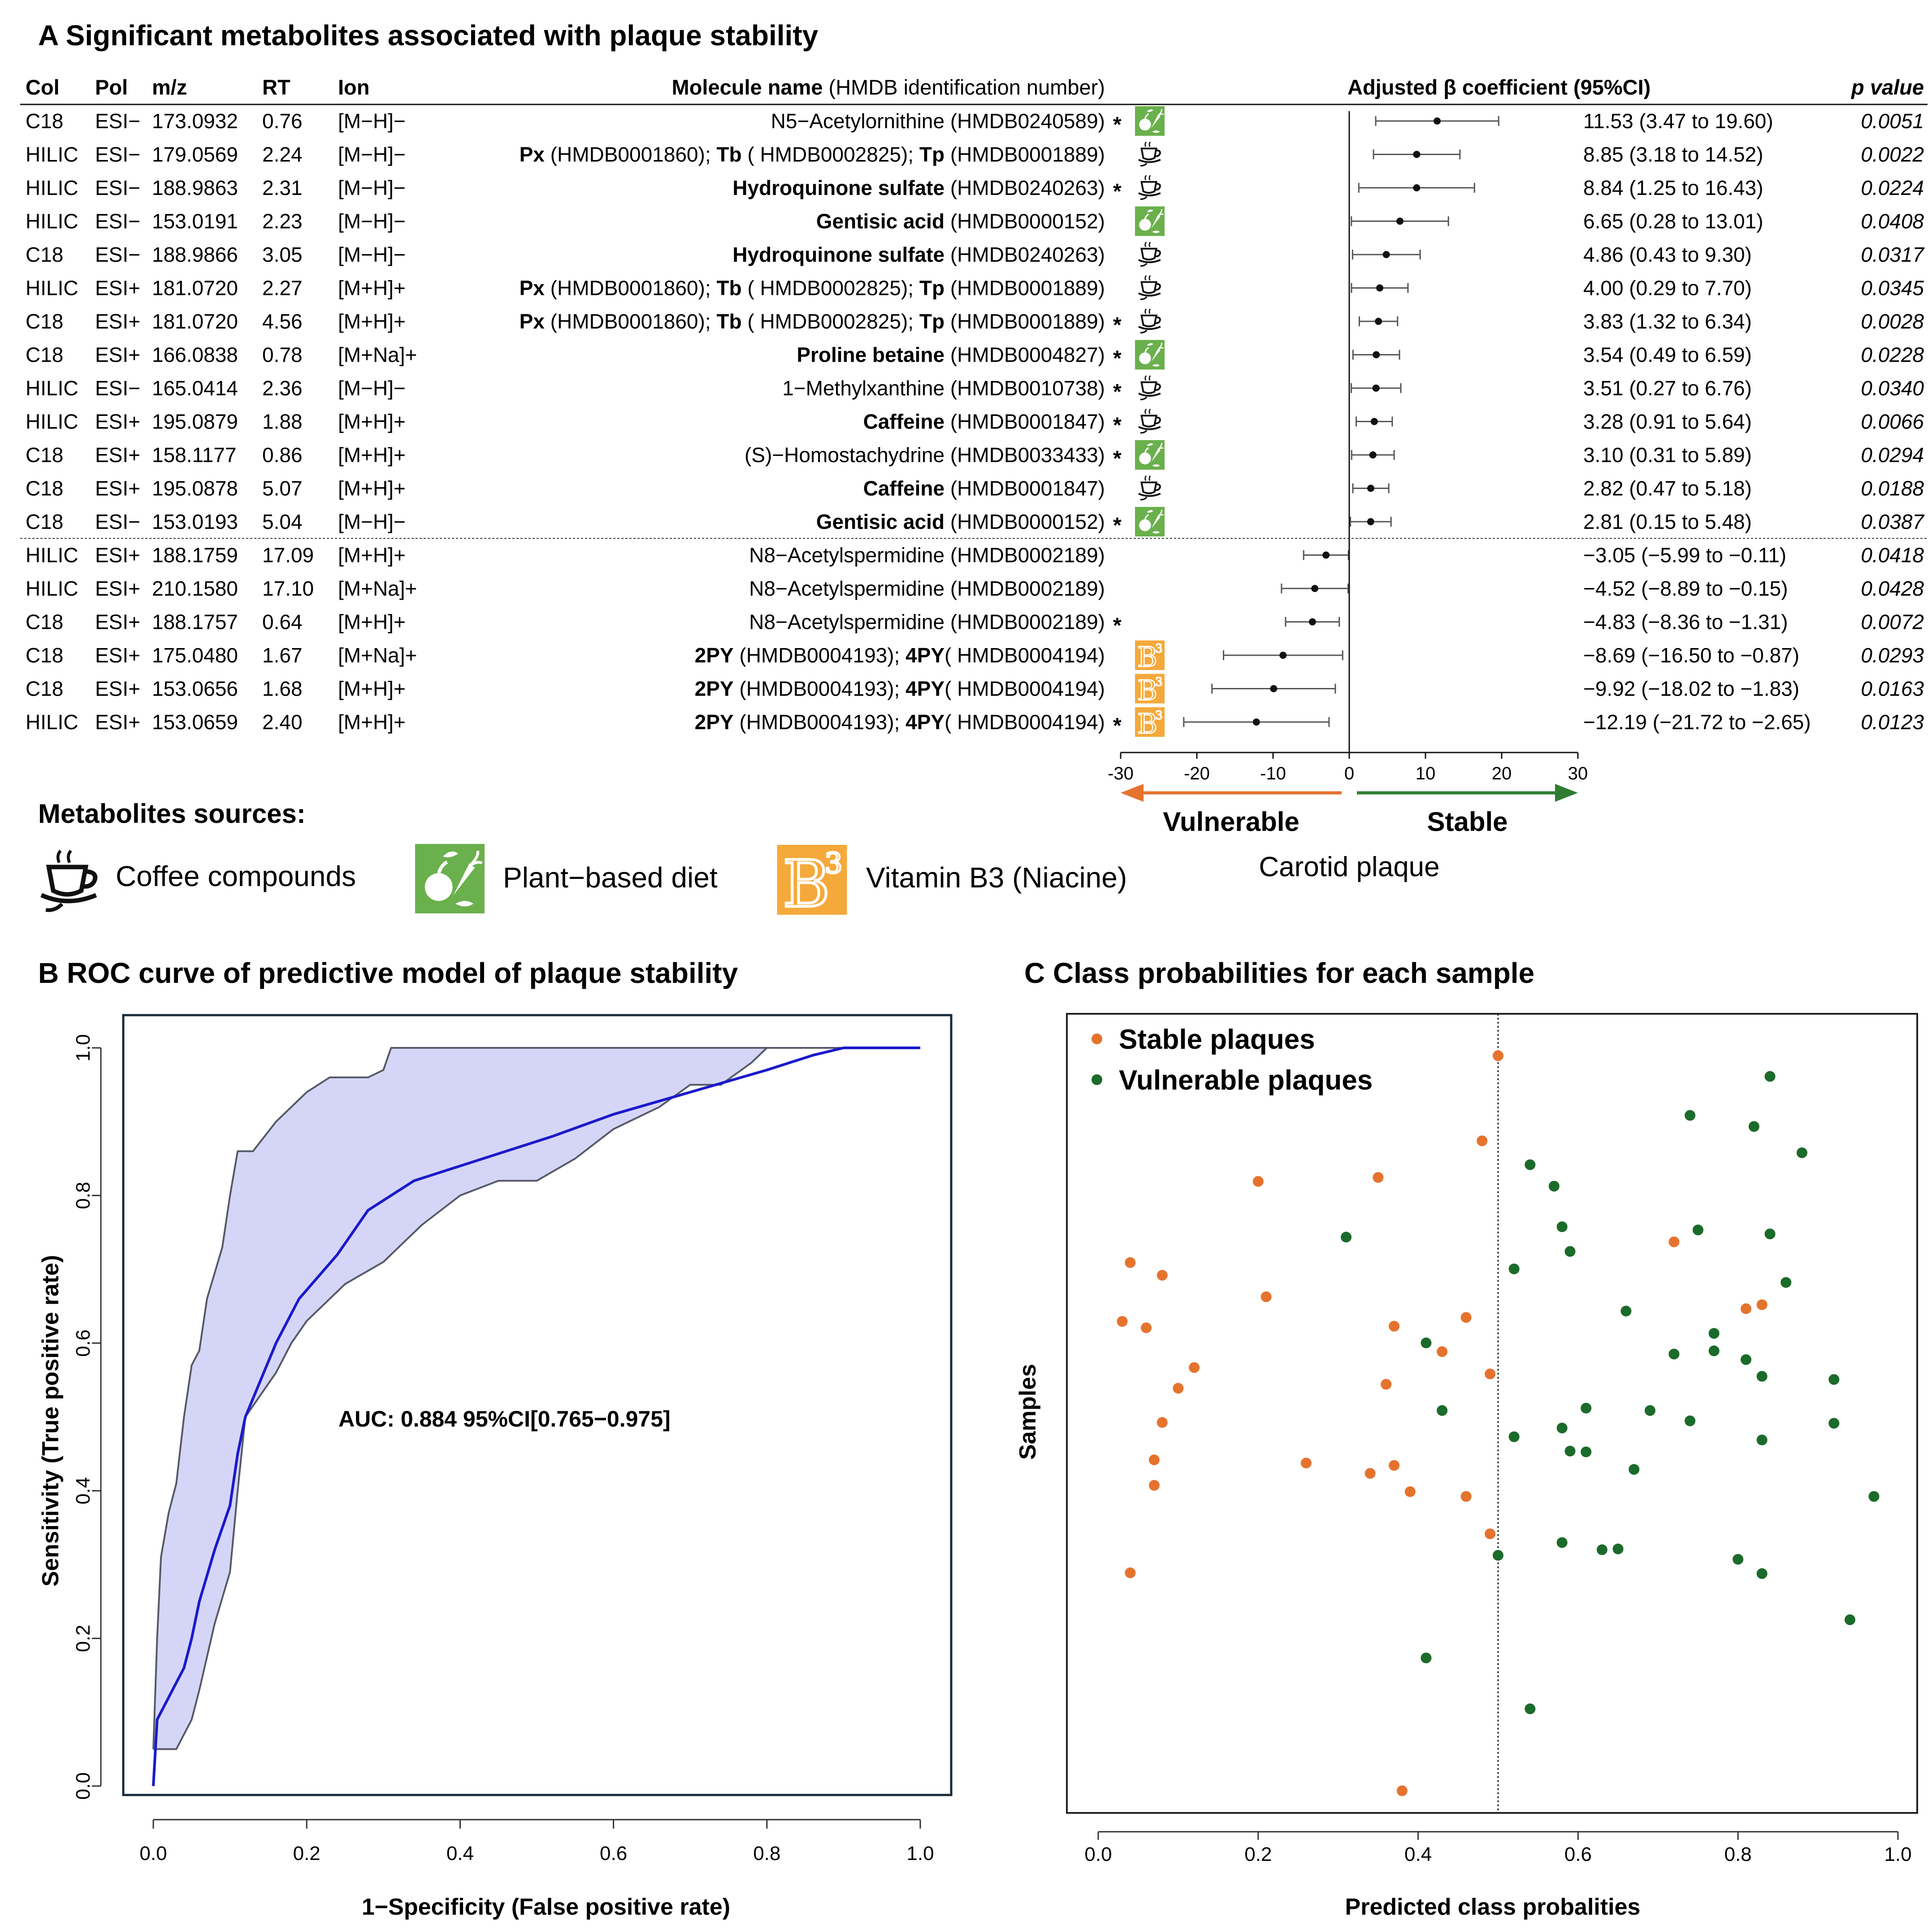 The image size is (1932, 1929). Describe the element at coordinates (83, 1195) in the screenshot. I see `roc-y-tick-label: 0.8` at that location.